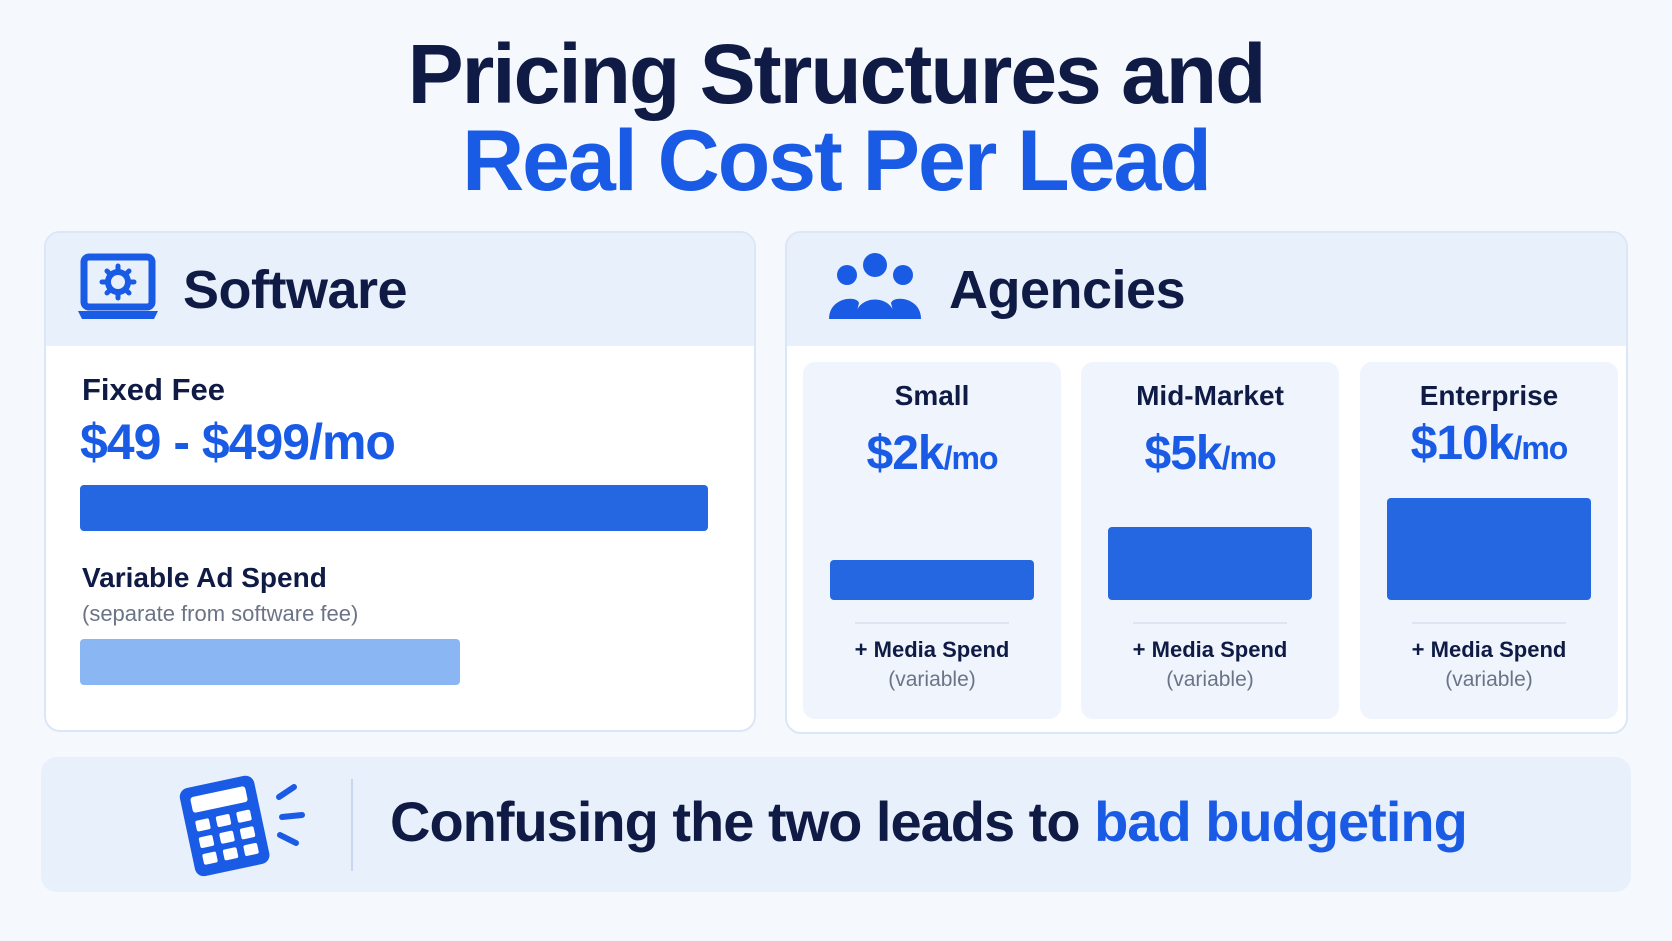 This screenshot has width=1672, height=941. Describe the element at coordinates (204, 577) in the screenshot. I see `variable-ad-spend-label: Variable Ad Spend` at that location.